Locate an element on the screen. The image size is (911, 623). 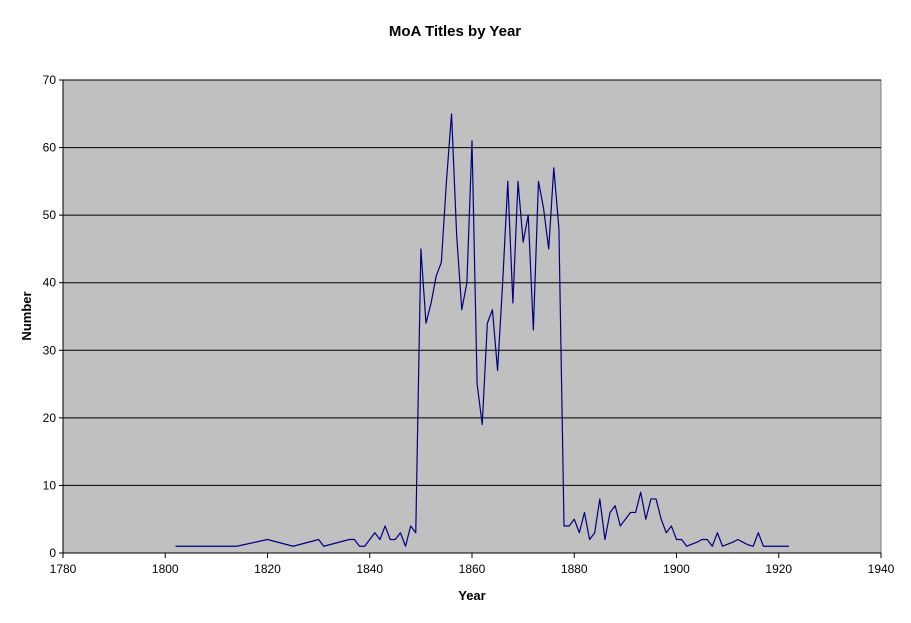
x-axis-ticks: 1780 1800 1820 1840 1860 1880 1900 1920 1940 is located at coordinates (472, 564).